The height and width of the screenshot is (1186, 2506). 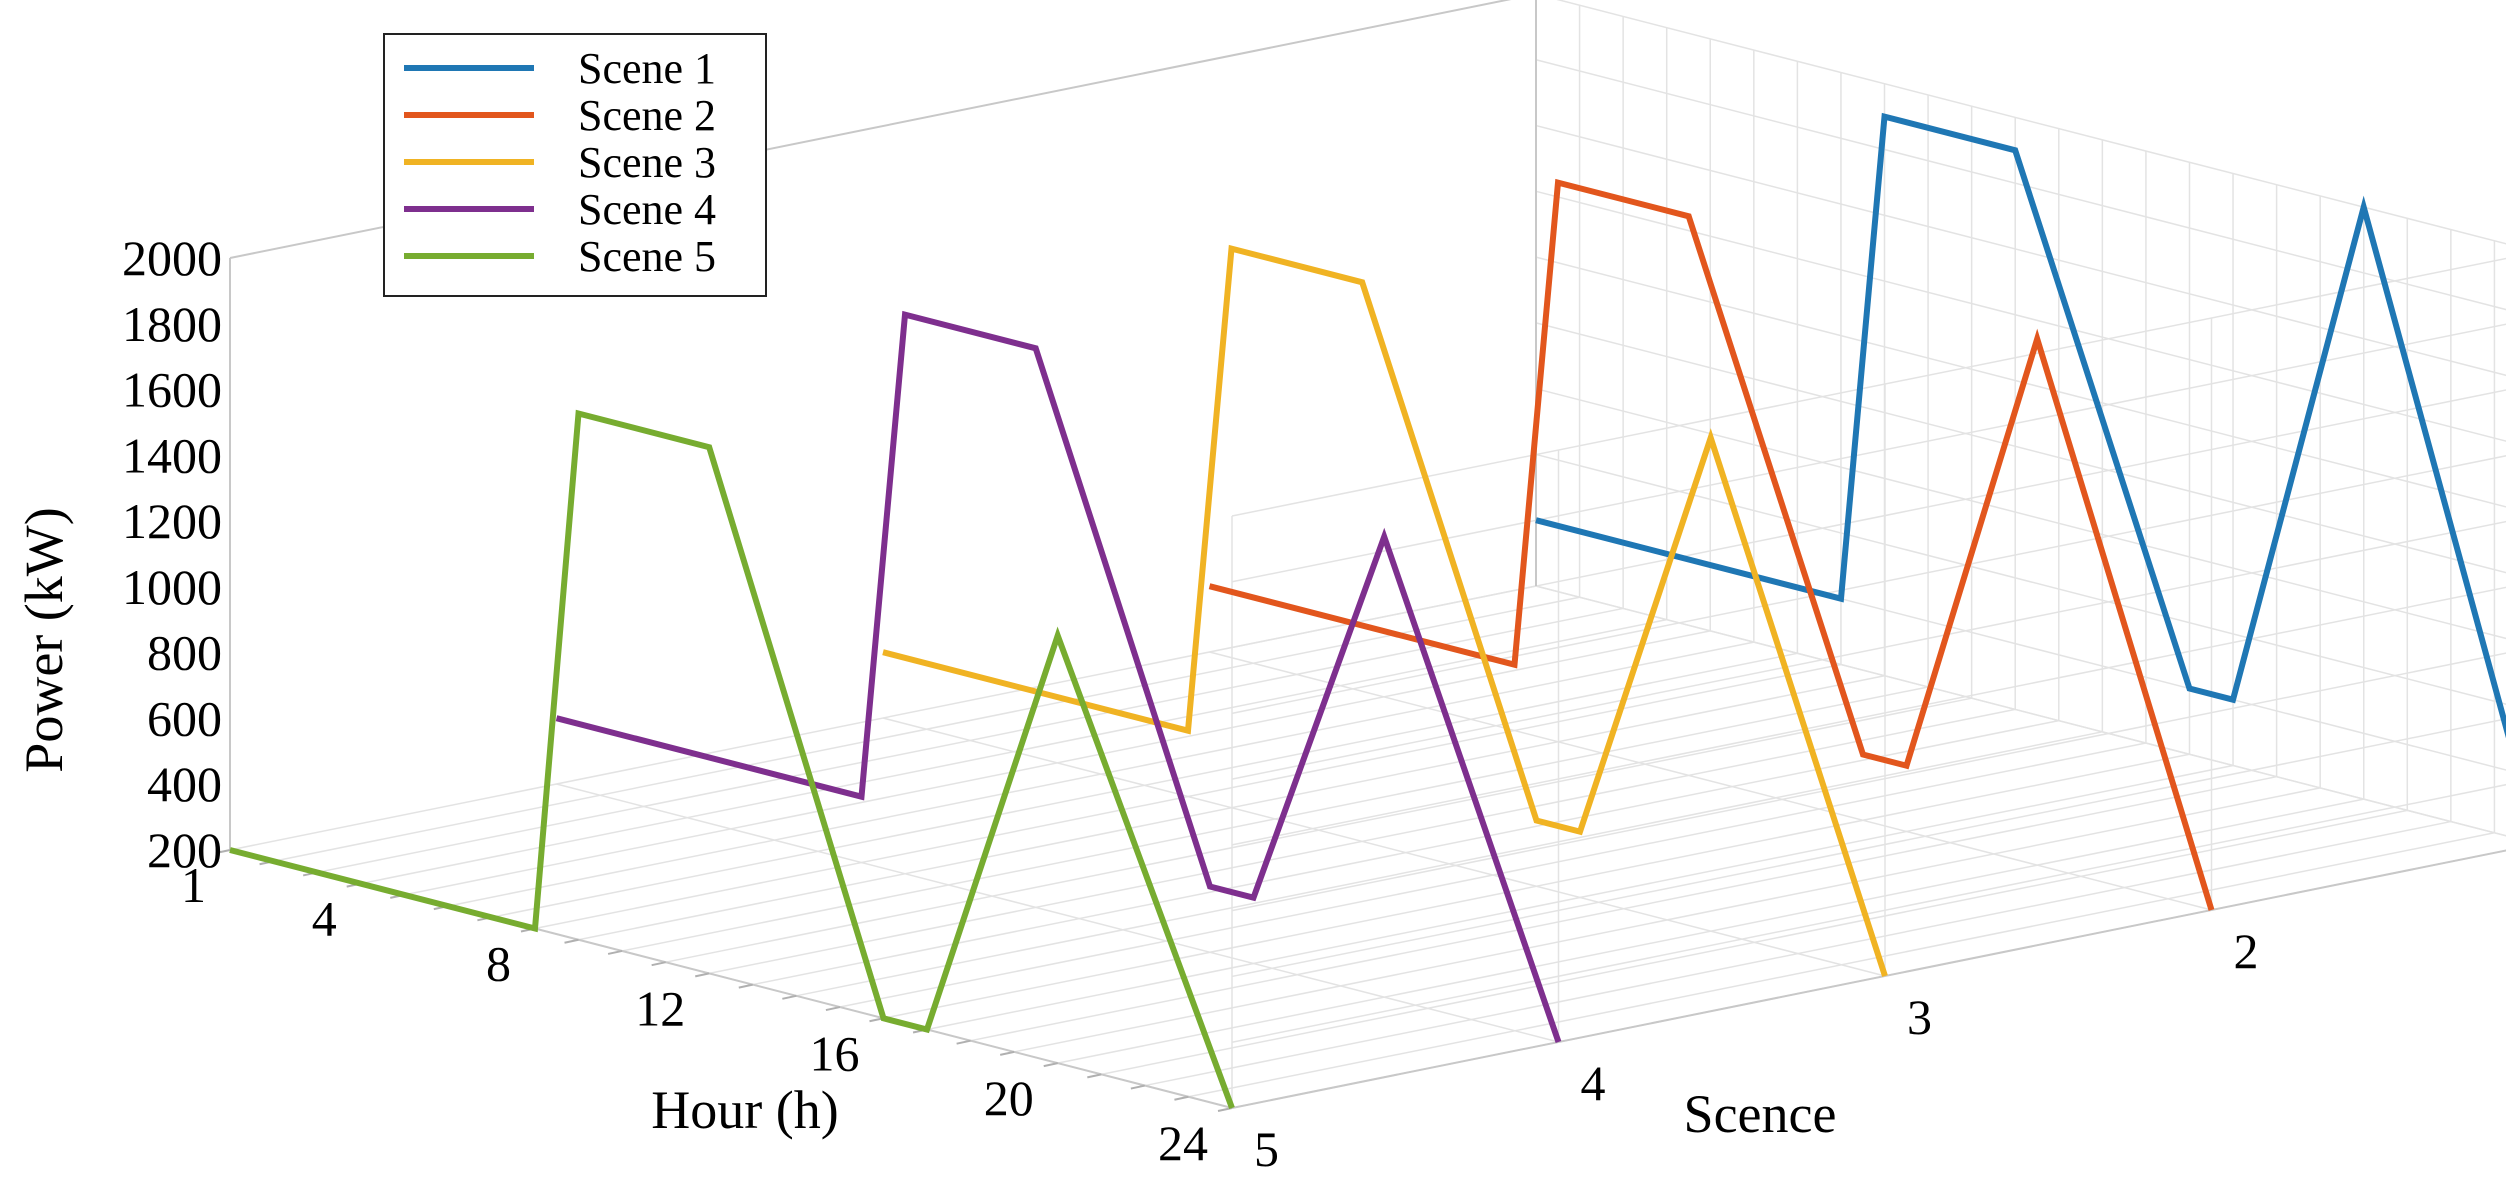 I want to click on z-tick-label: 200, so click(x=184, y=850).